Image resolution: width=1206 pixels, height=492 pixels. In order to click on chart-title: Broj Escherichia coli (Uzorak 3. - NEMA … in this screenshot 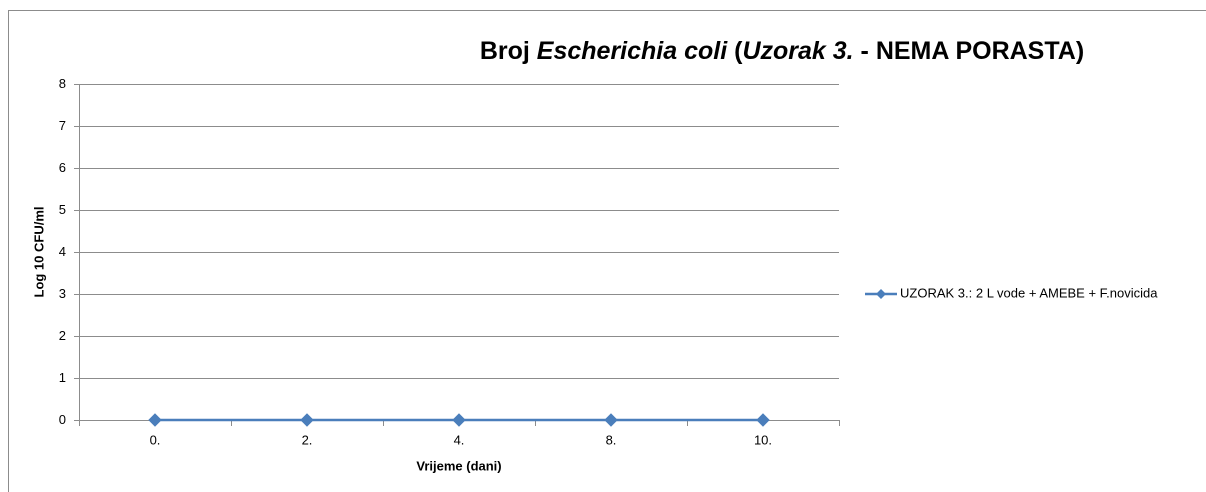, I will do `click(782, 51)`.